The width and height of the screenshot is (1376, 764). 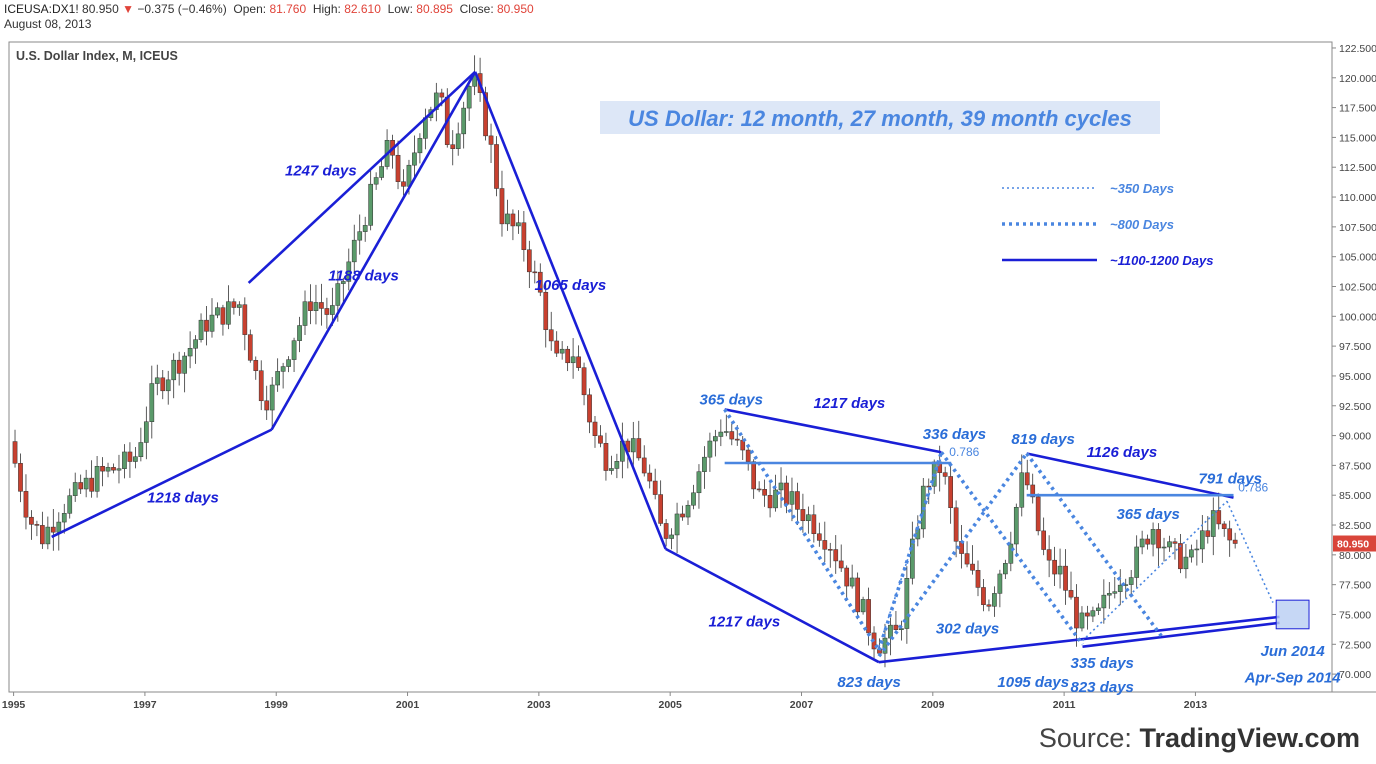 I want to click on low-value: 80.895, so click(x=434, y=9).